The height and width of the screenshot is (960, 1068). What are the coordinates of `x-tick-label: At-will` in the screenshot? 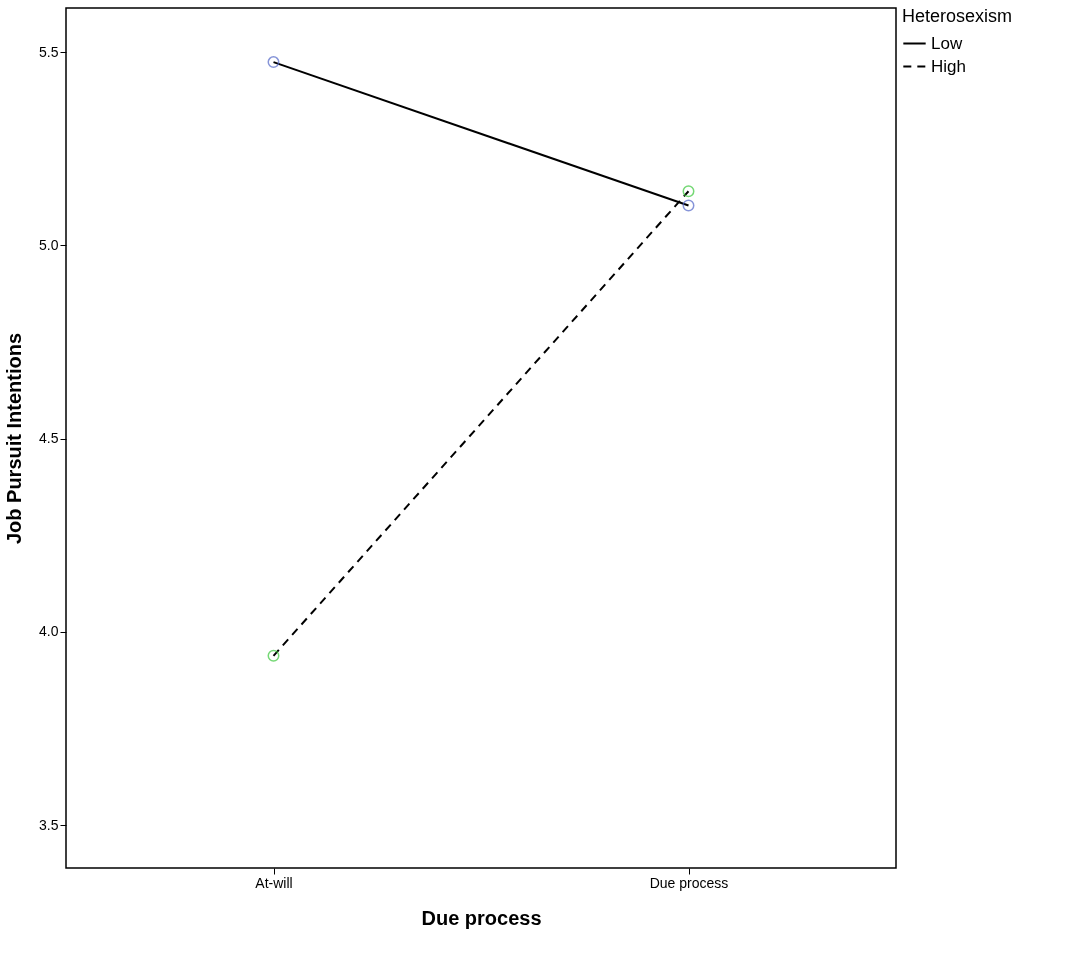 It's located at (274, 882).